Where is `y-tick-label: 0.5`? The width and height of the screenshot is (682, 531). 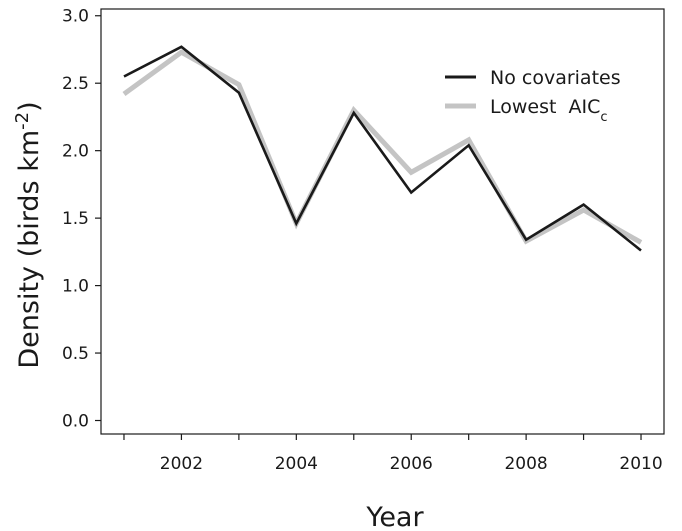
y-tick-label: 0.5 is located at coordinates (75, 354).